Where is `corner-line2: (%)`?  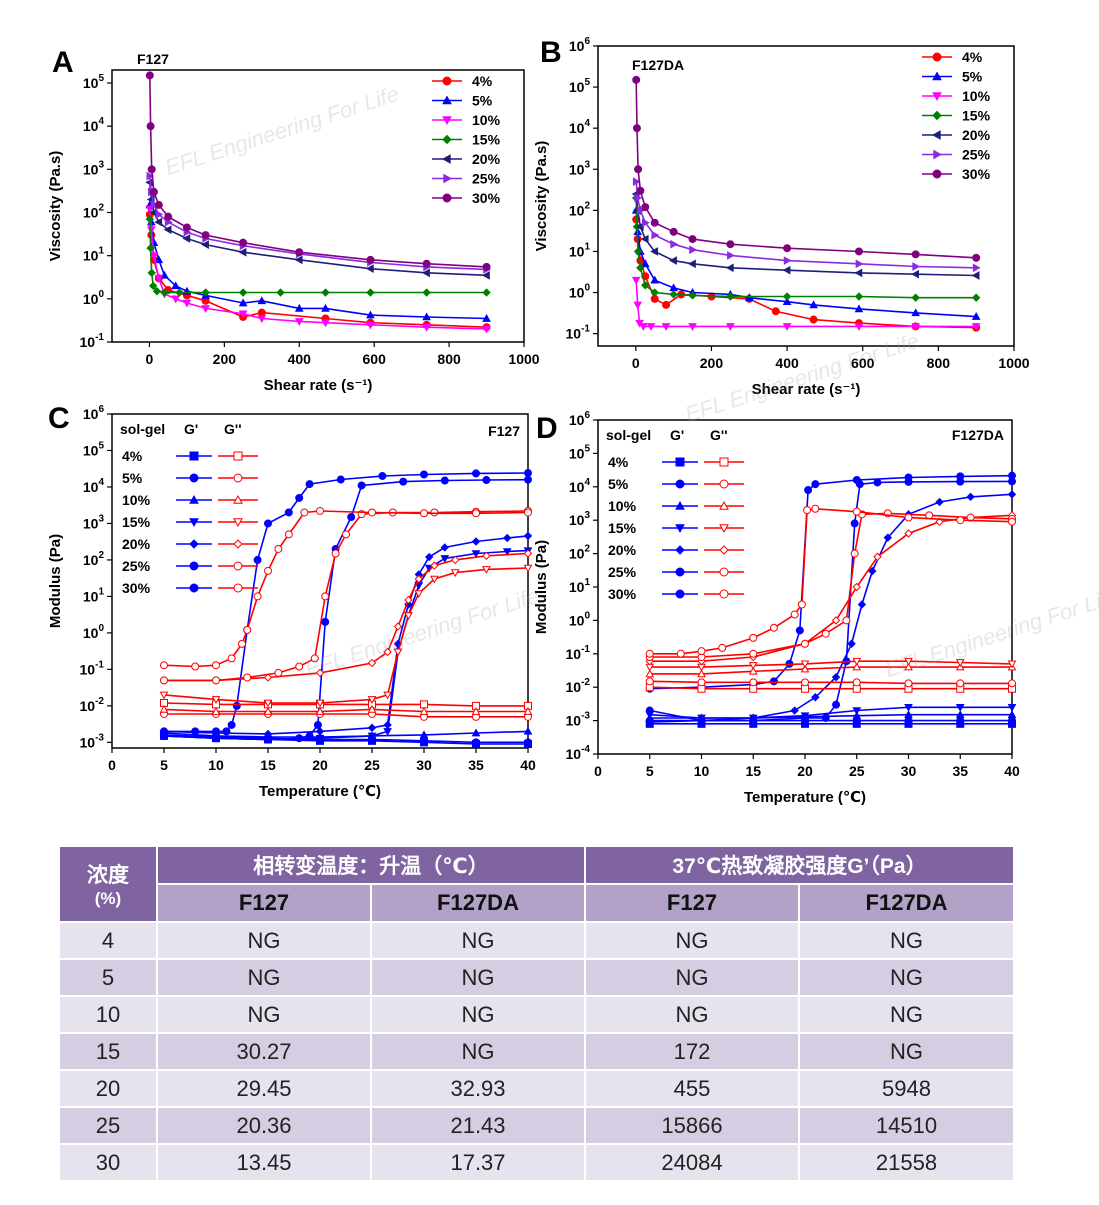 corner-line2: (%) is located at coordinates (108, 898).